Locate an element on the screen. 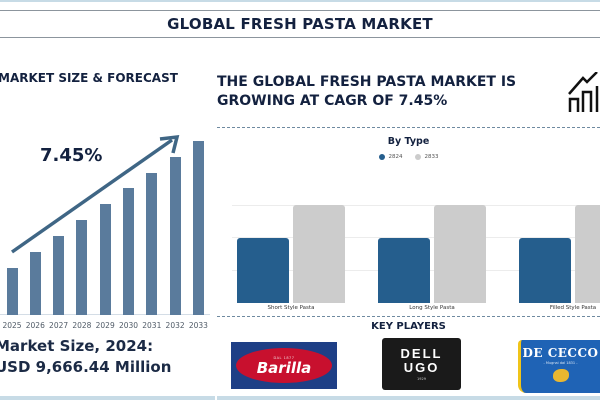 This screenshot has height=400, width=600. category-label: Long Style Pasta is located at coordinates (432, 308).